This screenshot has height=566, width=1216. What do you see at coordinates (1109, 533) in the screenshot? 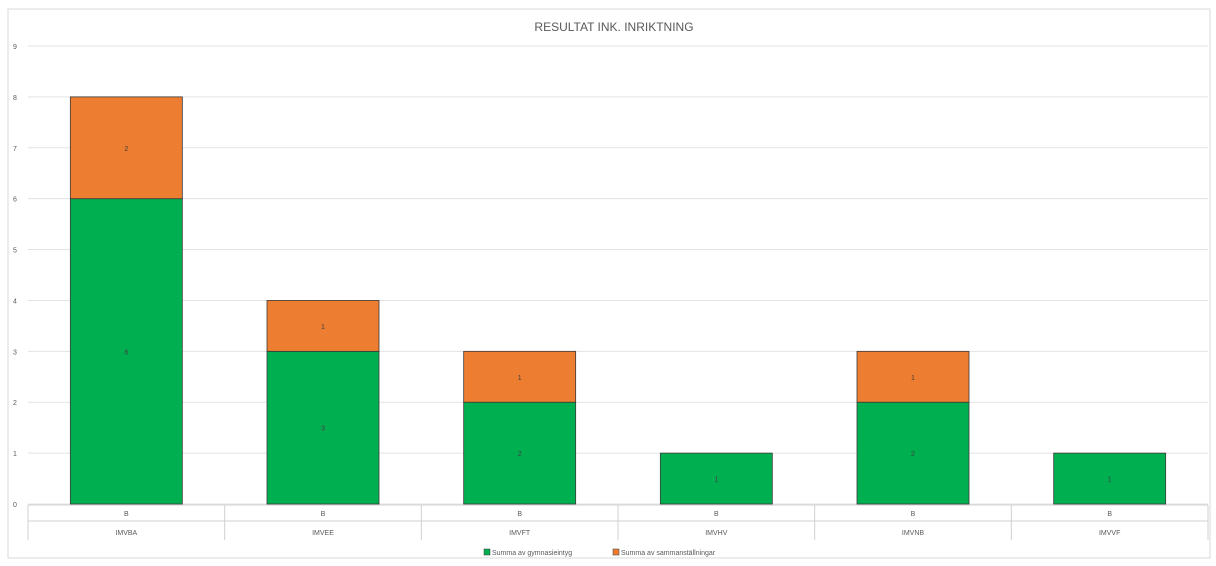
I see `x-group-label: IMVVF` at bounding box center [1109, 533].